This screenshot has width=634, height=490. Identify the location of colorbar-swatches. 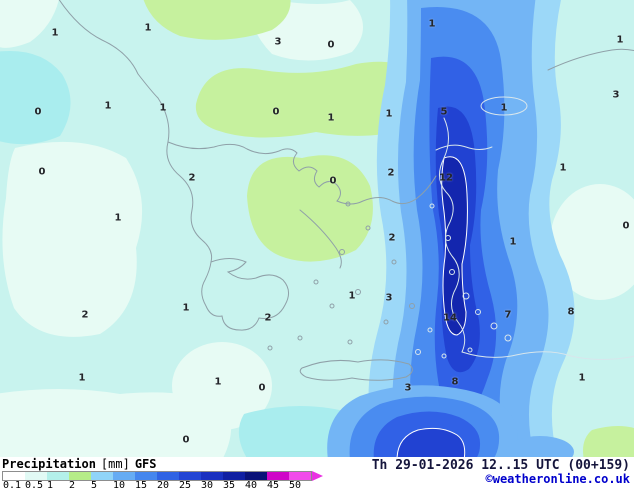
(157, 476).